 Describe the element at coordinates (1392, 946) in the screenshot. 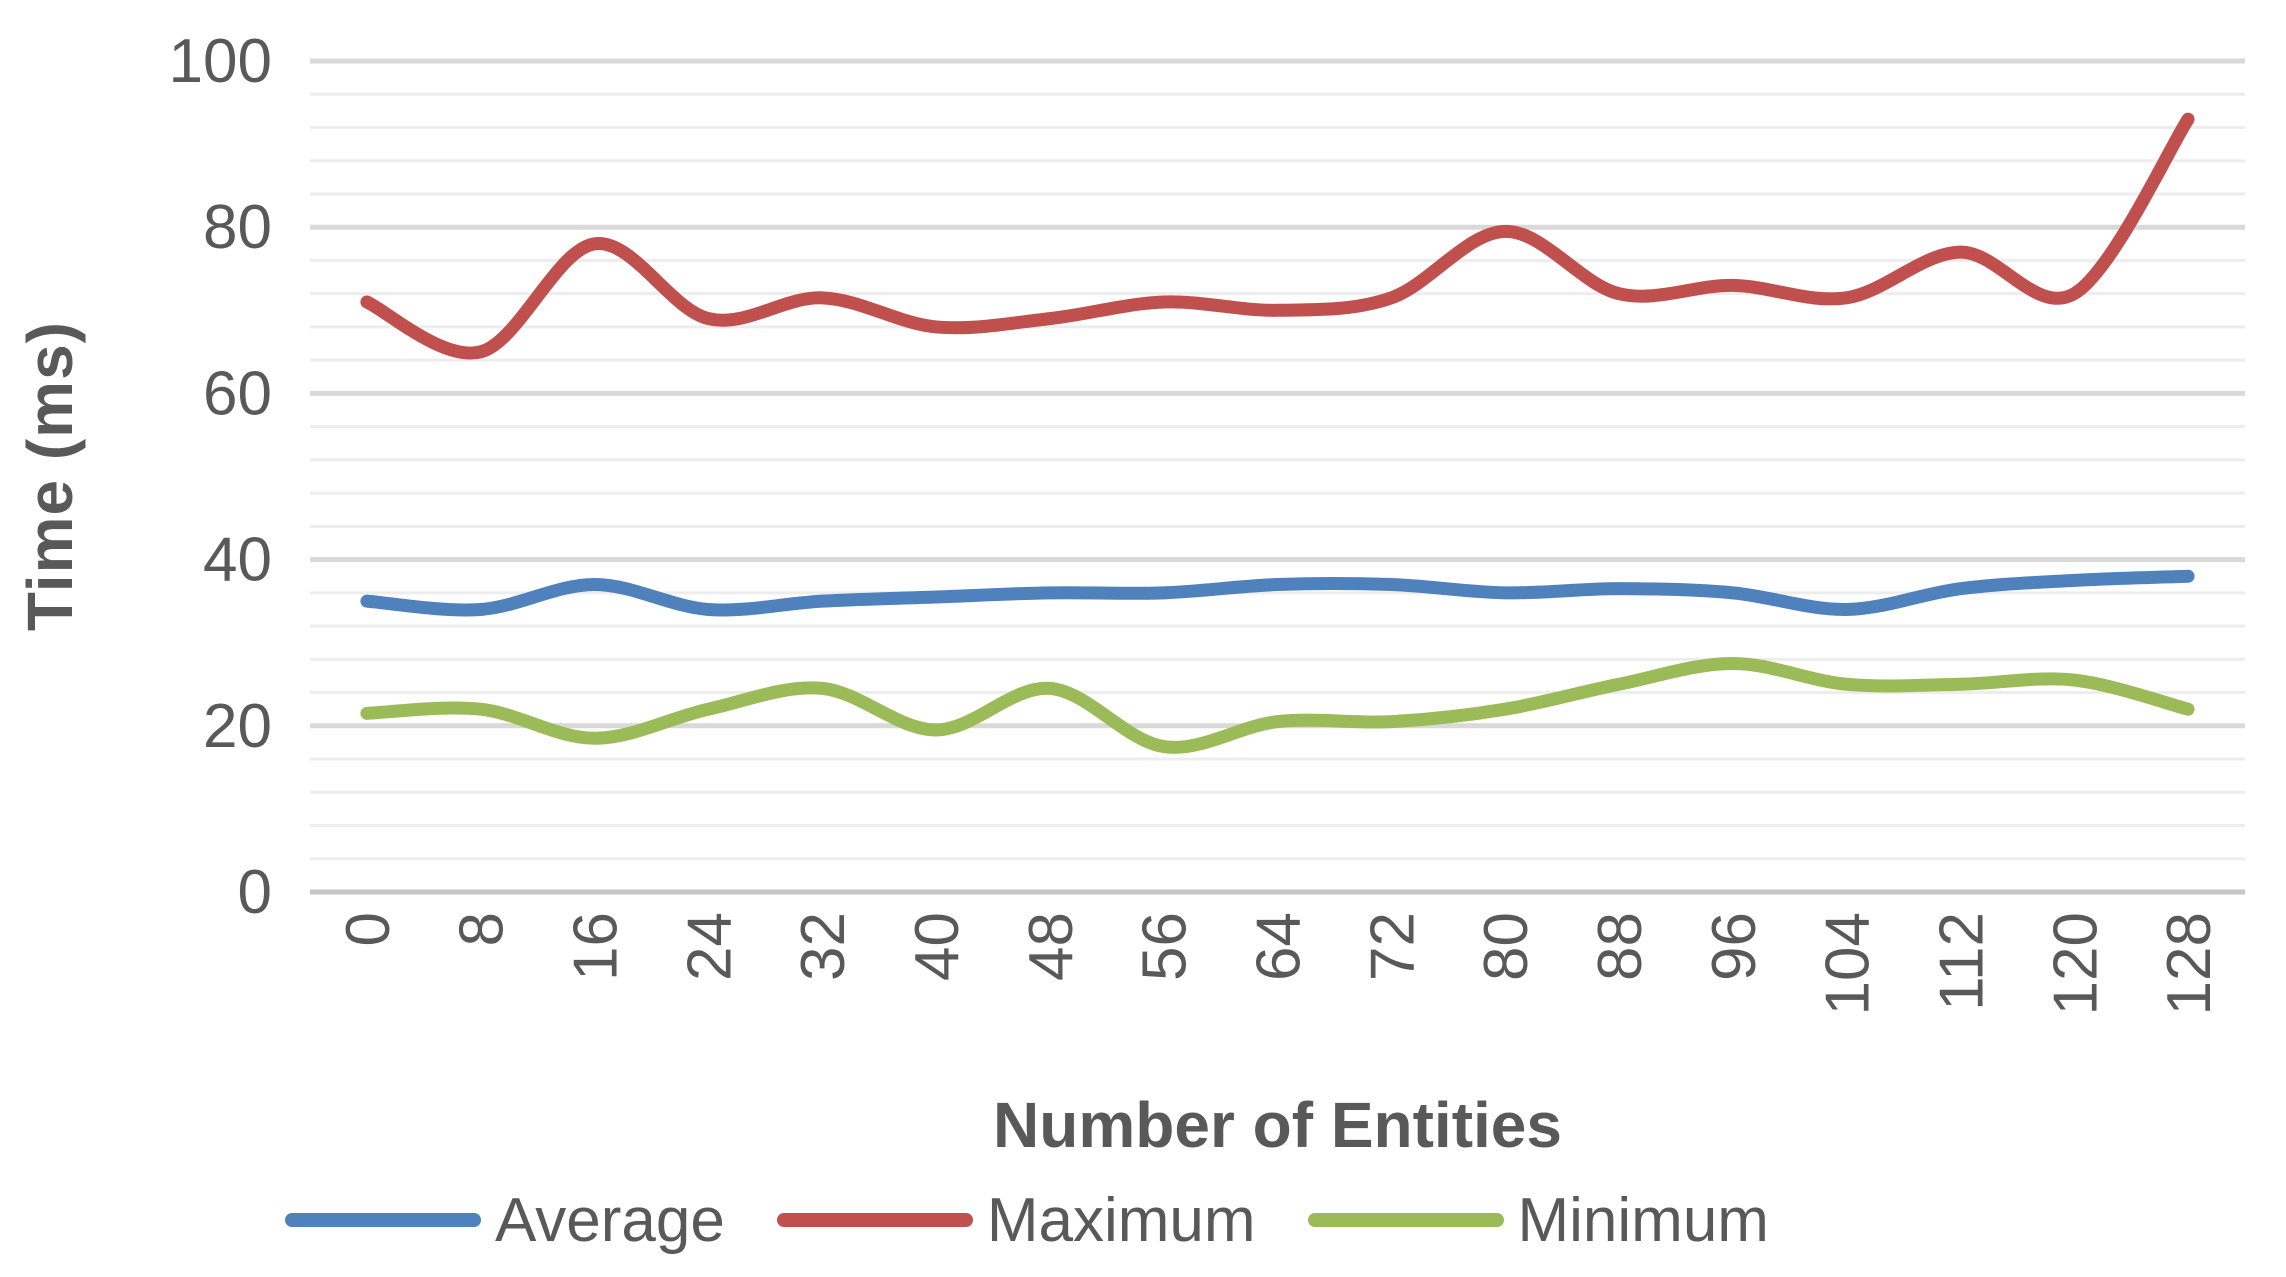

I see `x-tick-label: 72` at that location.